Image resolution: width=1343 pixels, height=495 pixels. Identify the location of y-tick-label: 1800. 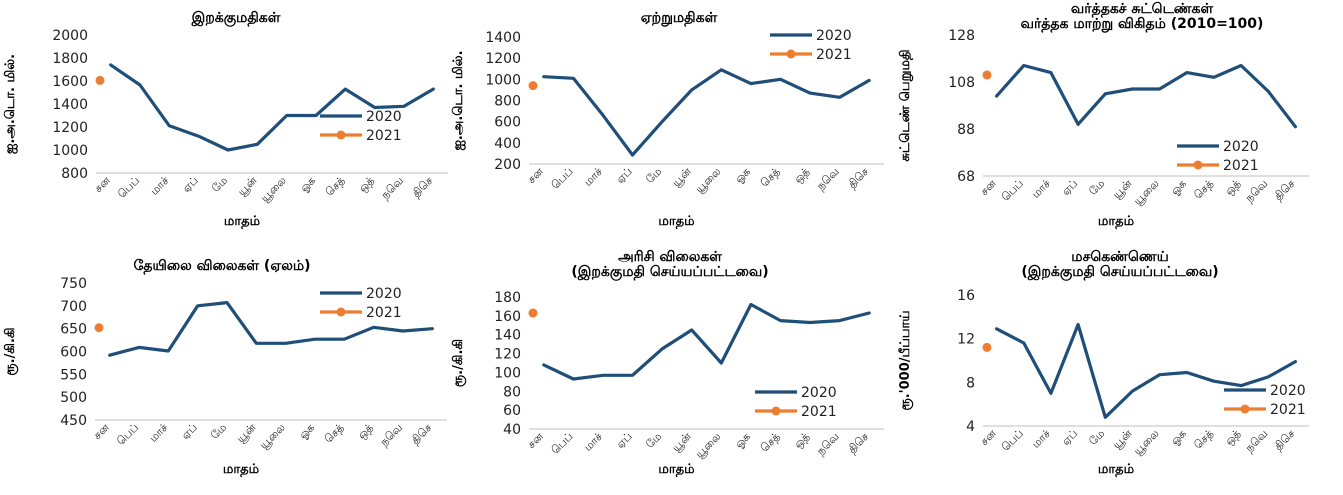
(70, 59).